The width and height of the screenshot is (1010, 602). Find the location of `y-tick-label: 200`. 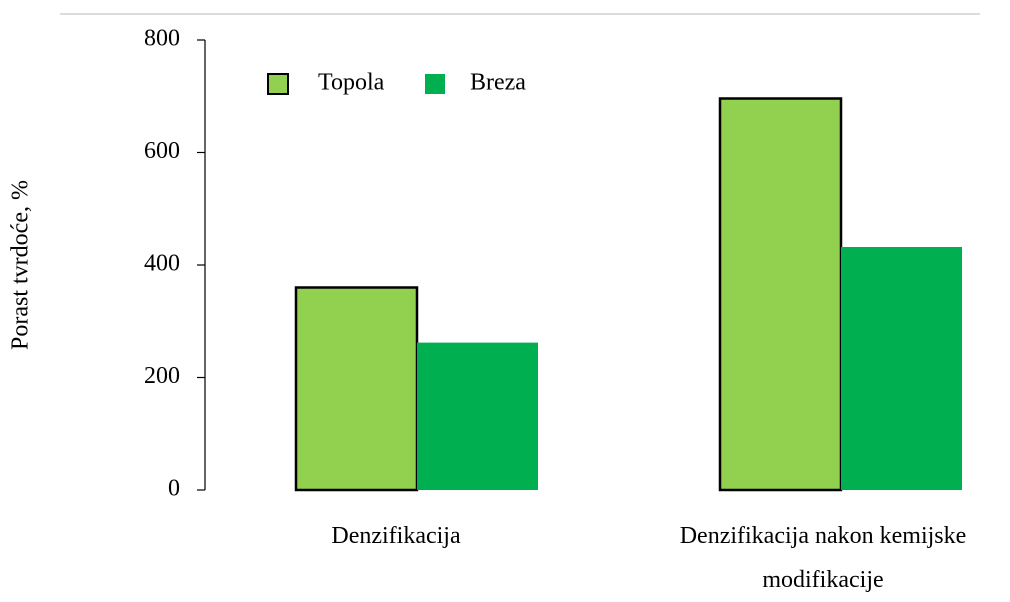

y-tick-label: 200 is located at coordinates (162, 376).